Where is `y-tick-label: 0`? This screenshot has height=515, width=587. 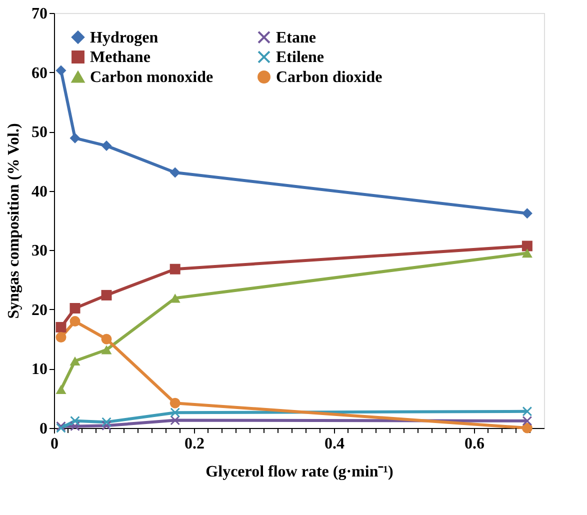 y-tick-label: 0 is located at coordinates (44, 429).